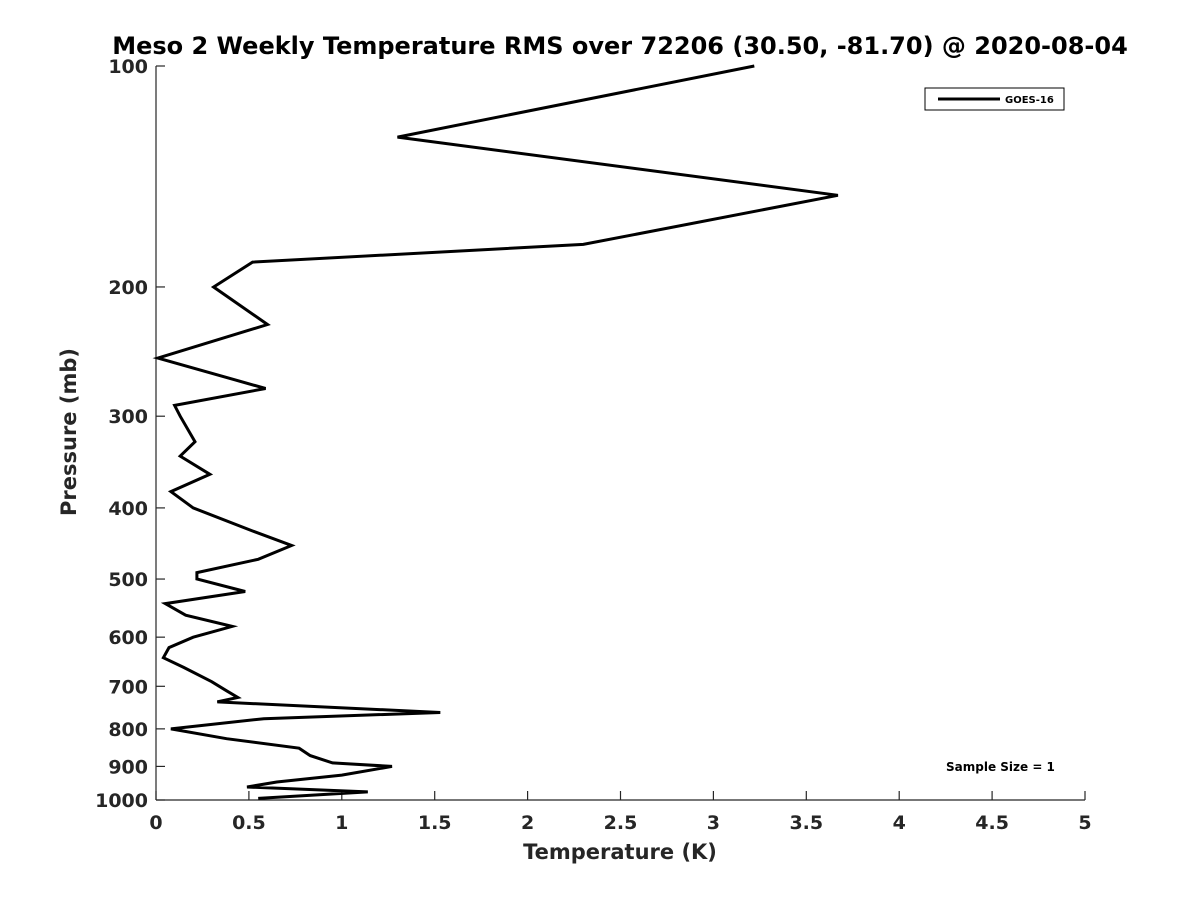  What do you see at coordinates (128, 638) in the screenshot?
I see `y-tick-label: 600` at bounding box center [128, 638].